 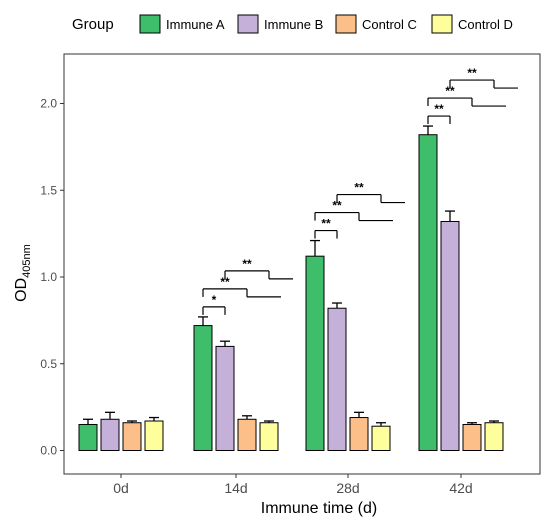 What do you see at coordinates (346, 24) in the screenshot?
I see `legend-key-control-c` at bounding box center [346, 24].